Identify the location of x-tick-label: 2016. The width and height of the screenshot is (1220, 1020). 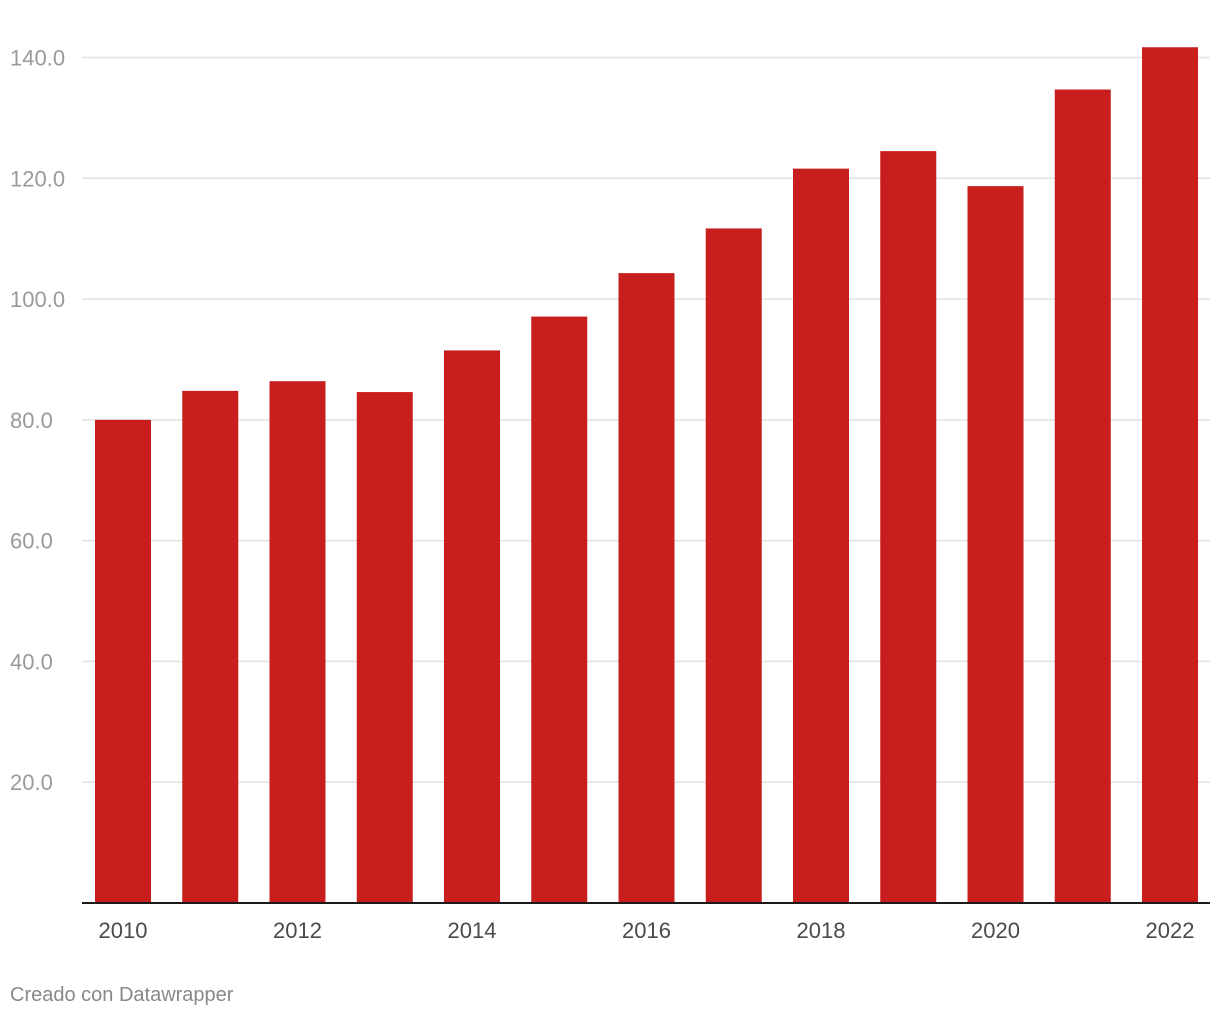
(646, 930).